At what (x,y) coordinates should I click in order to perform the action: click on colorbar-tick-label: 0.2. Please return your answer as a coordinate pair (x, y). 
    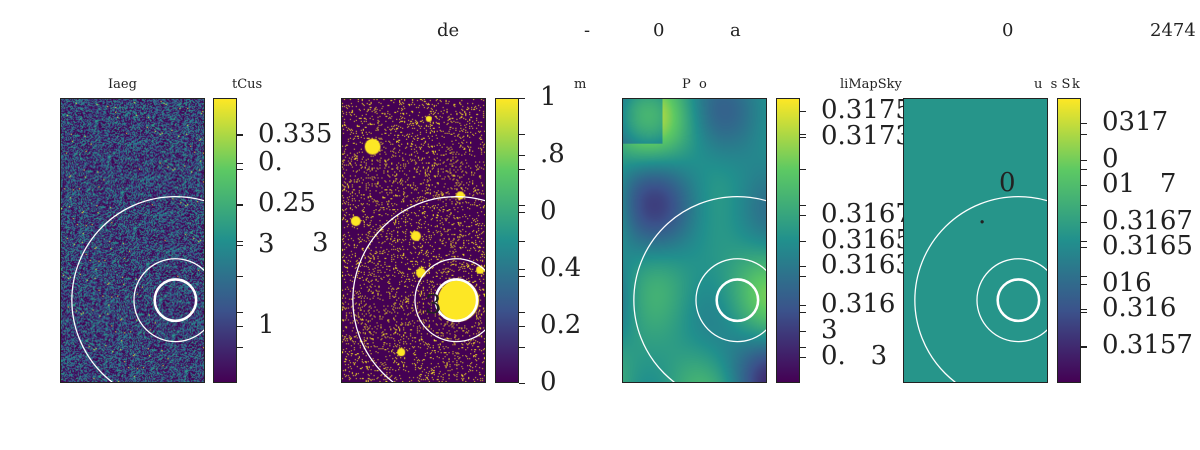
    Looking at the image, I should click on (561, 325).